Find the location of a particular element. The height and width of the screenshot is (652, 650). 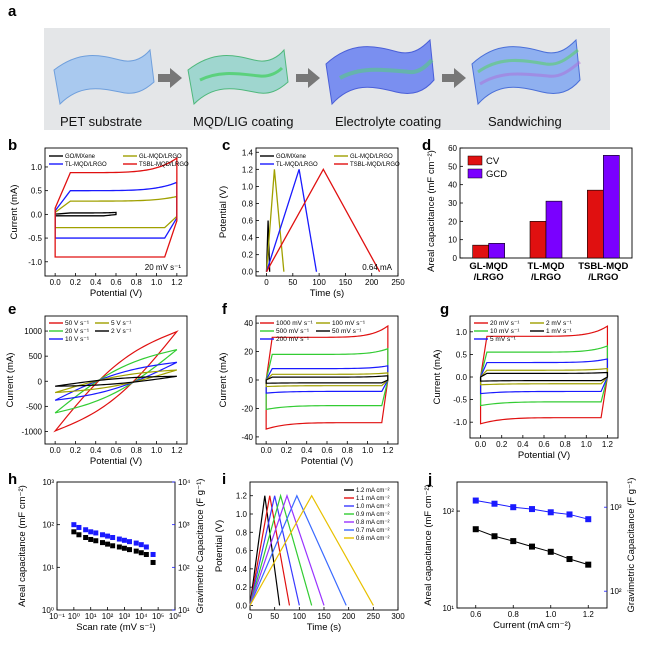

y-tick-label: 0.5 is located at coordinates (462, 354).